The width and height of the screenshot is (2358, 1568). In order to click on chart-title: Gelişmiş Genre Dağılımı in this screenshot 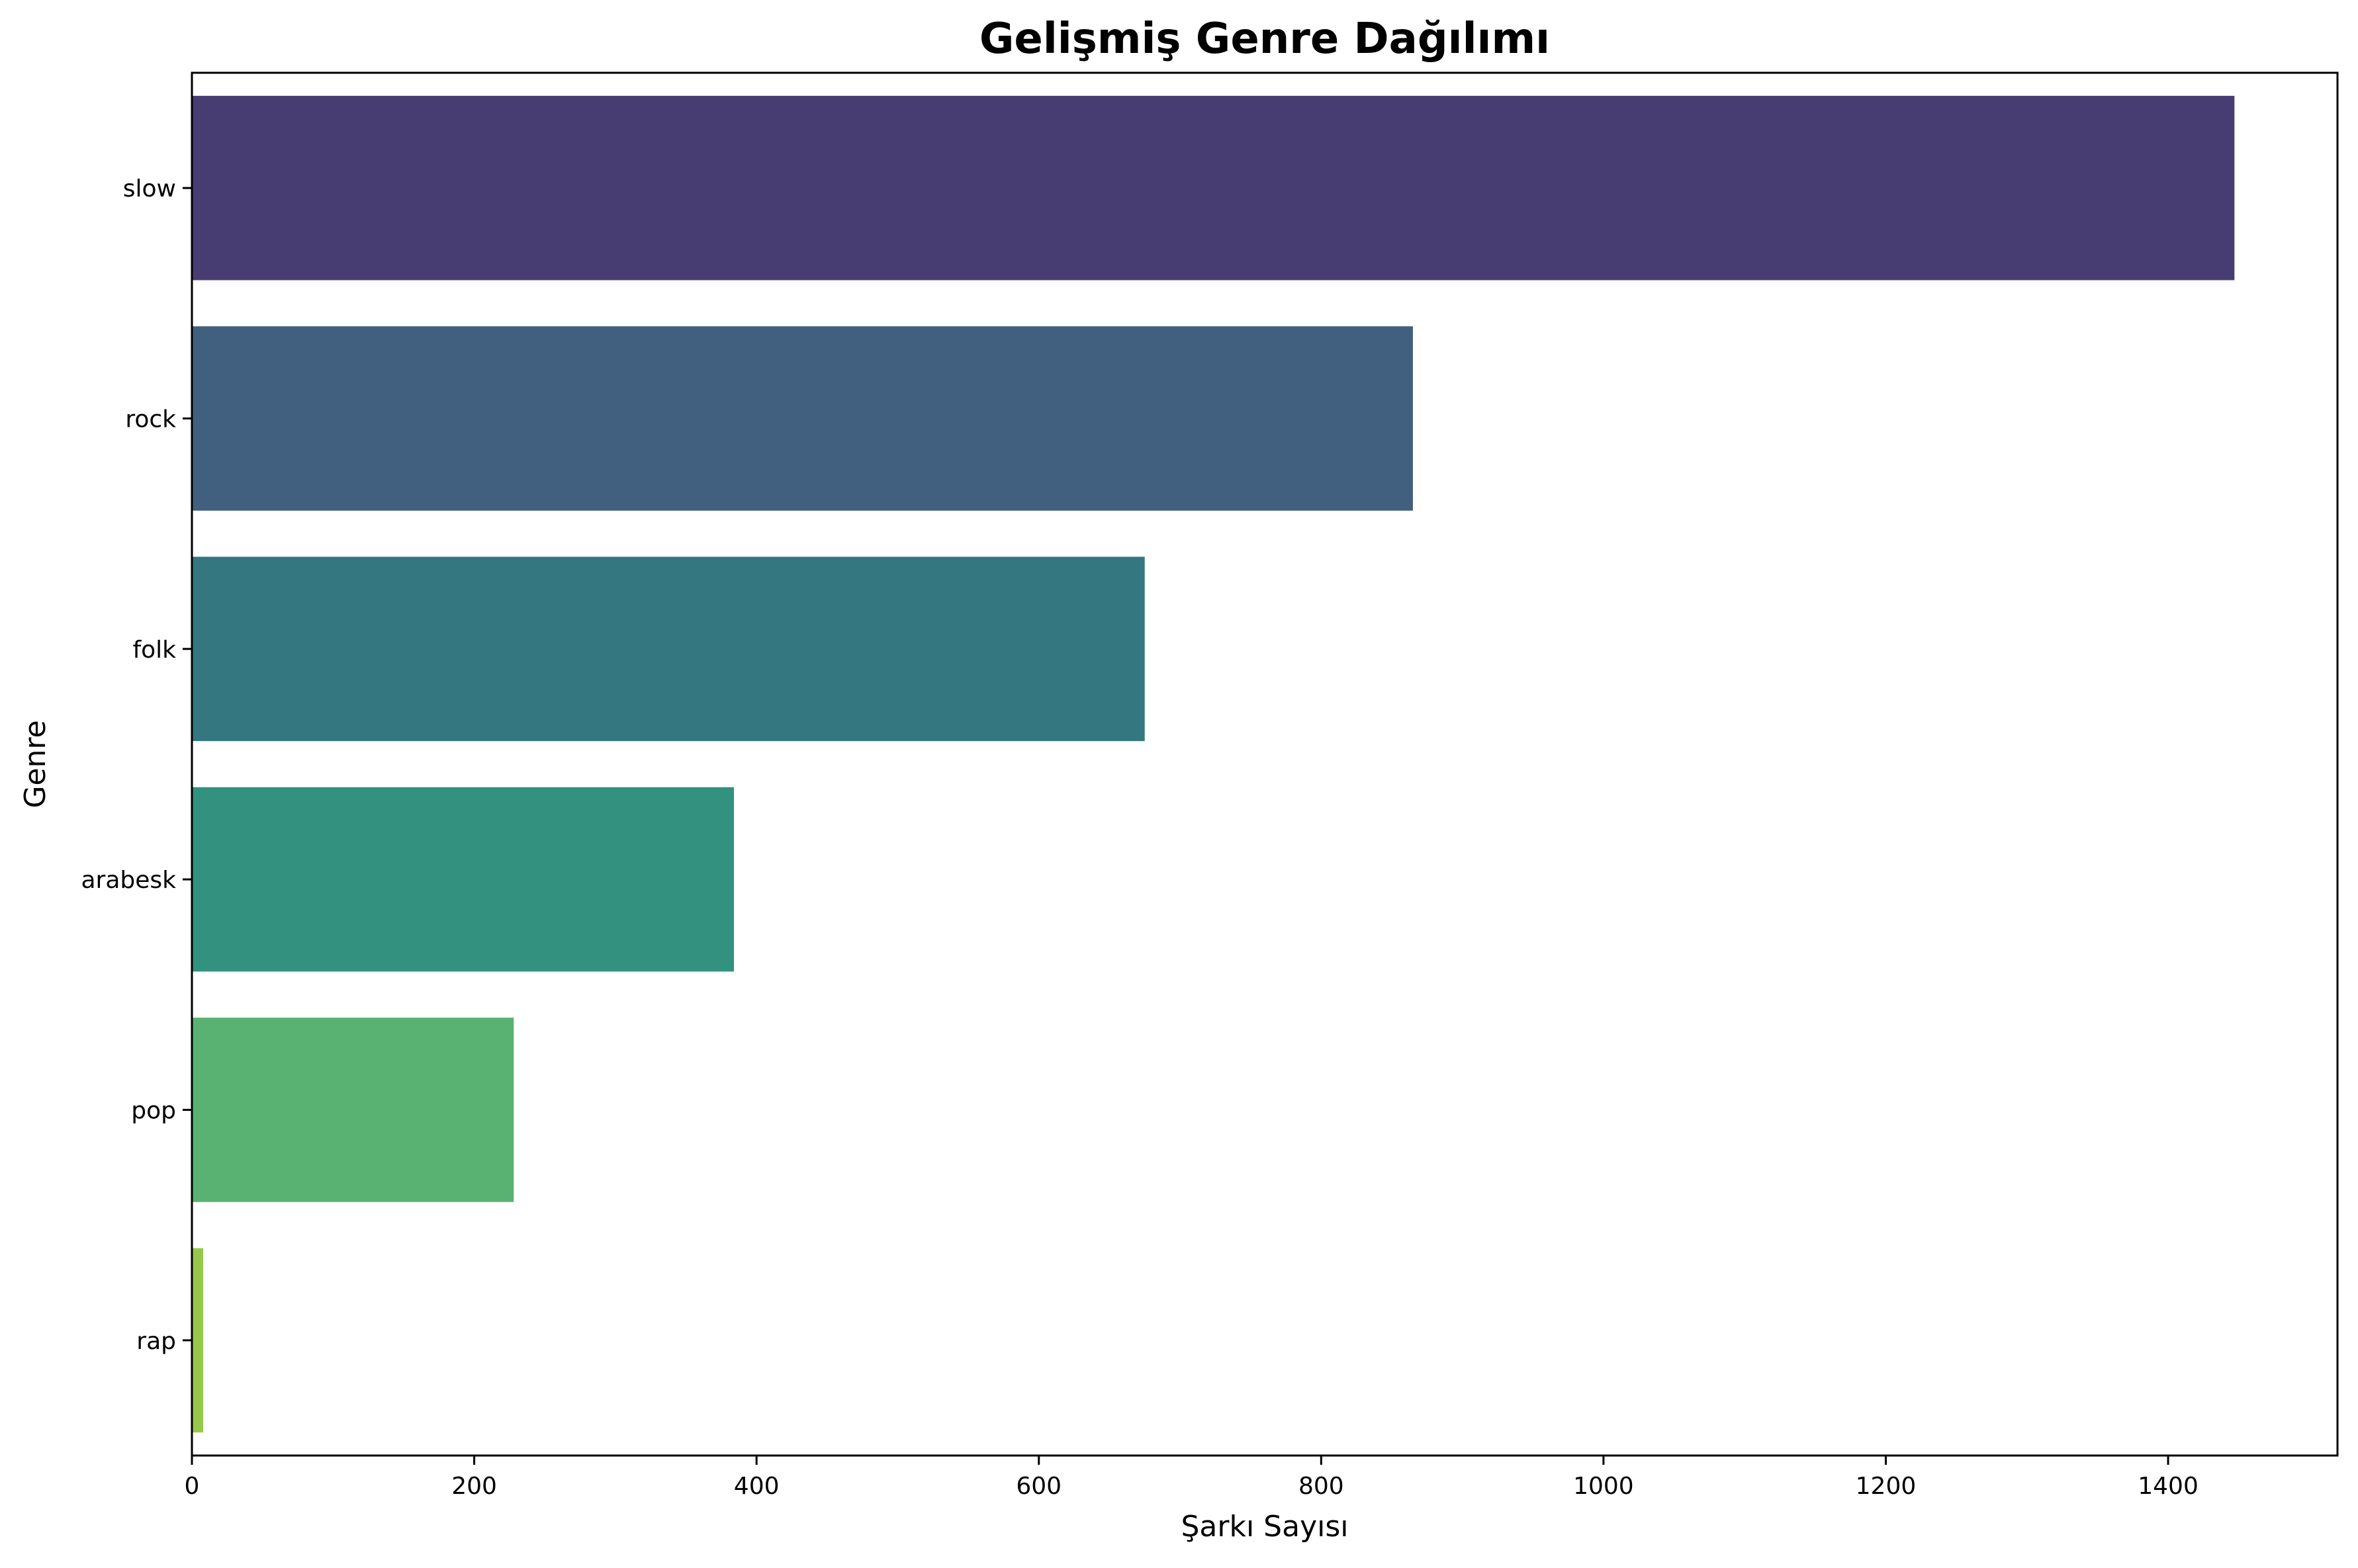, I will do `click(1264, 40)`.